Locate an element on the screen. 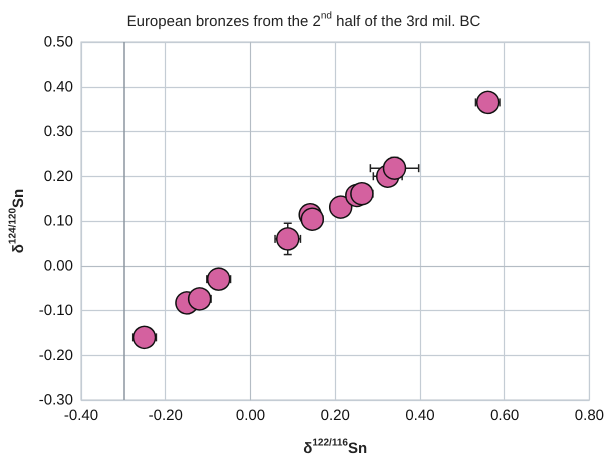 This screenshot has width=607, height=472. y-tick-label: -0.20 is located at coordinates (55, 355).